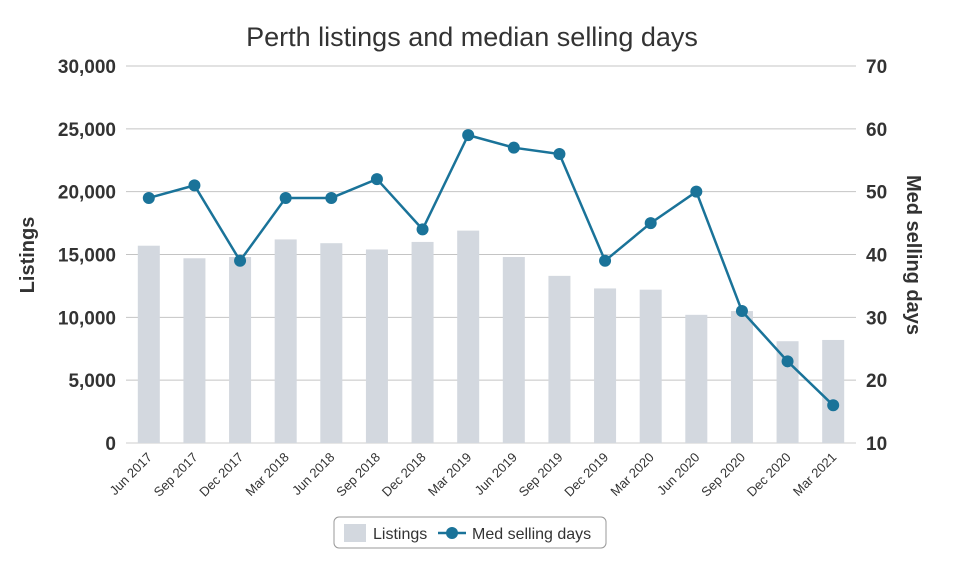 Image resolution: width=955 pixels, height=571 pixels. Describe the element at coordinates (531, 534) in the screenshot. I see `legend-label-selling-days: Med selling days` at that location.